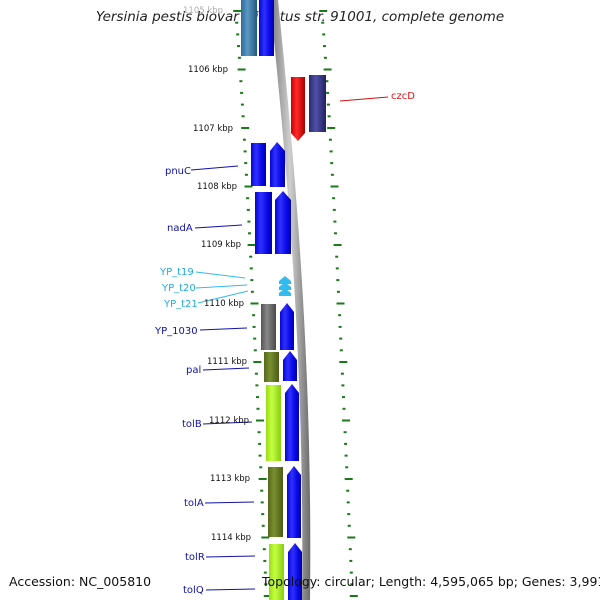 This screenshot has width=600, height=600. What do you see at coordinates (180, 228) in the screenshot?
I see `gene-label-nadA: nadA` at bounding box center [180, 228].